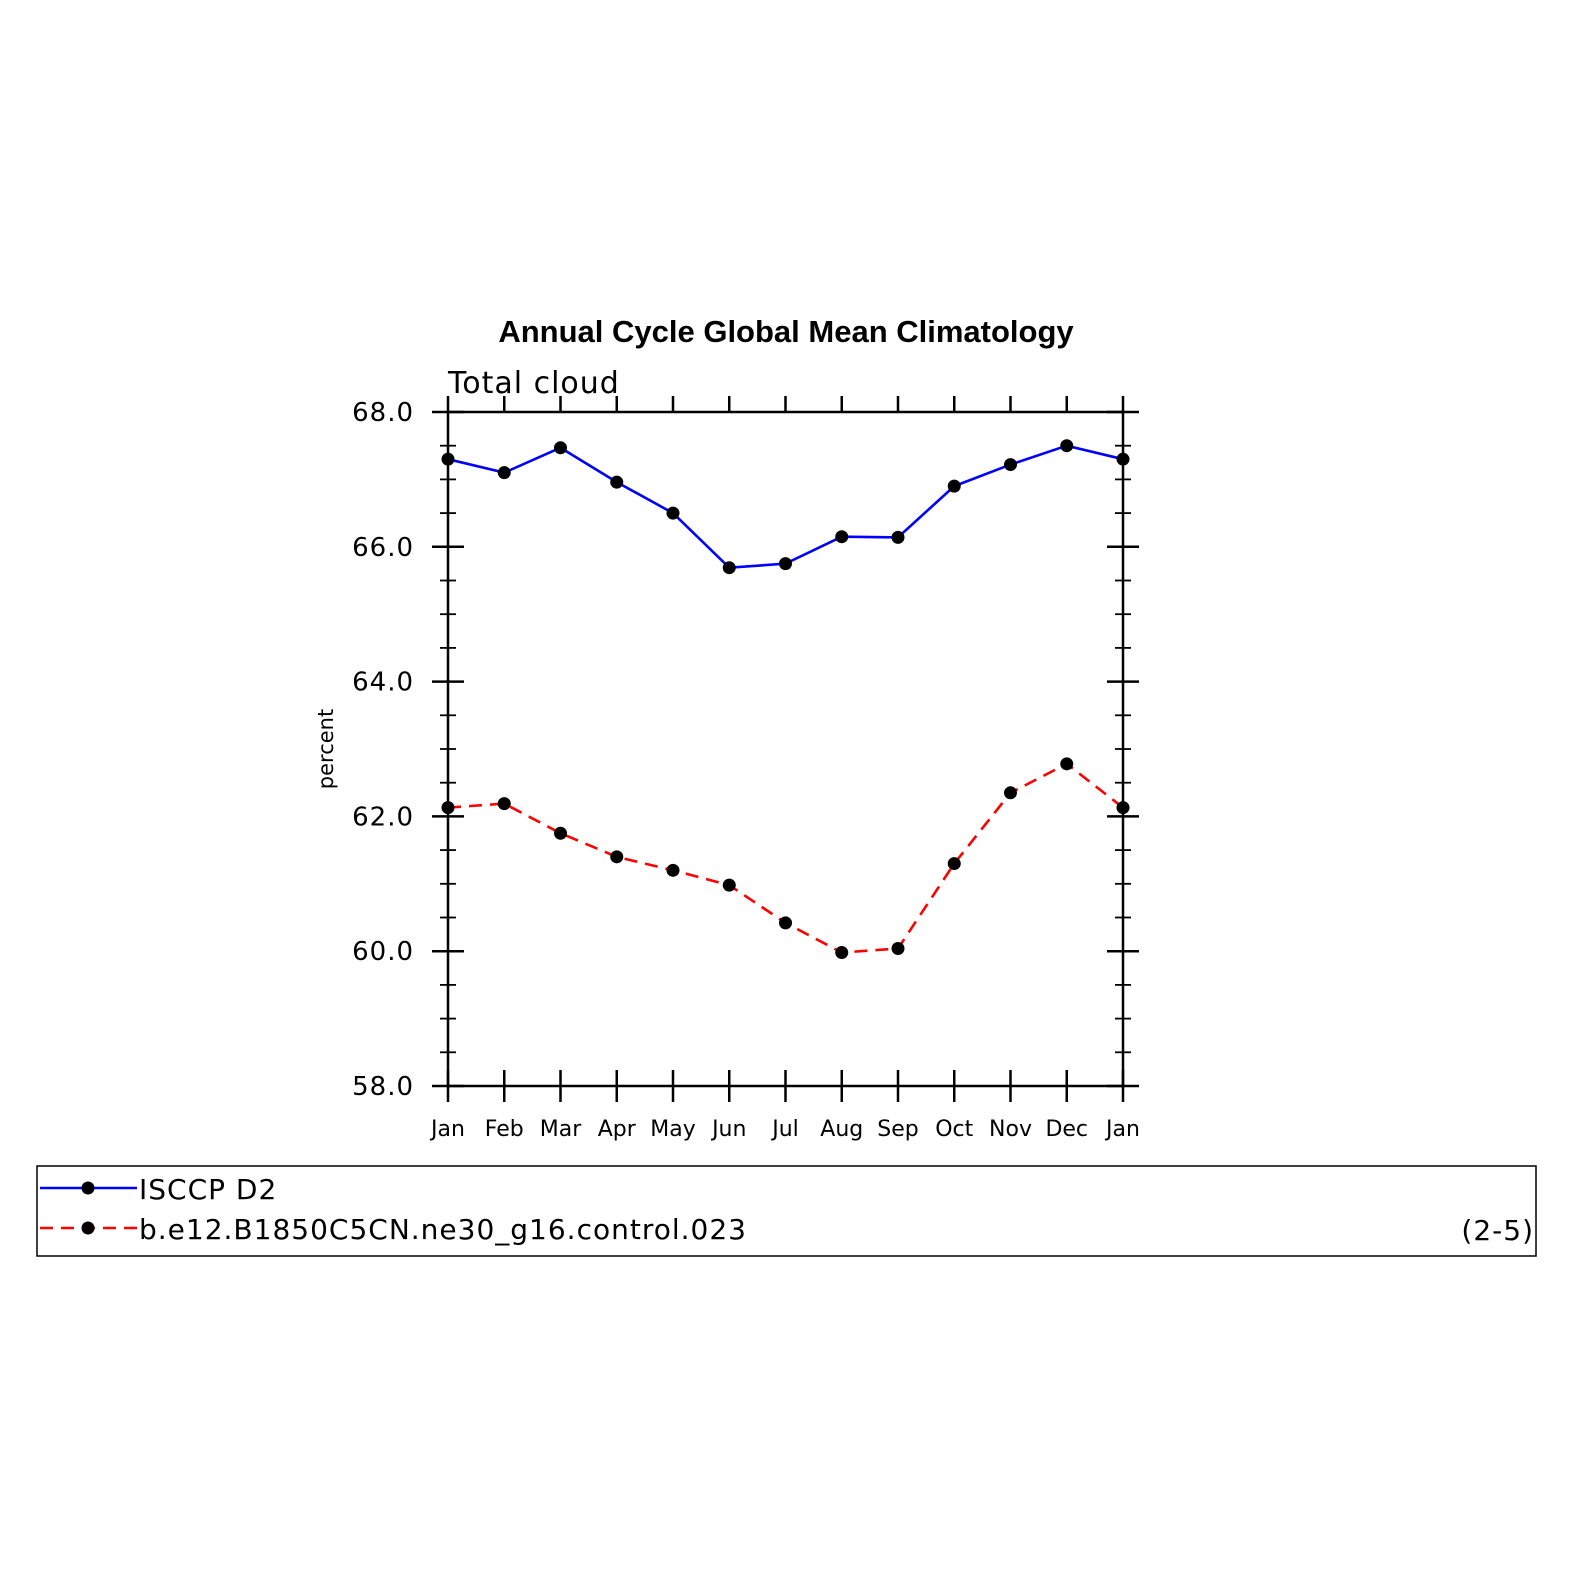  I want to click on legend-box, so click(786, 1211).